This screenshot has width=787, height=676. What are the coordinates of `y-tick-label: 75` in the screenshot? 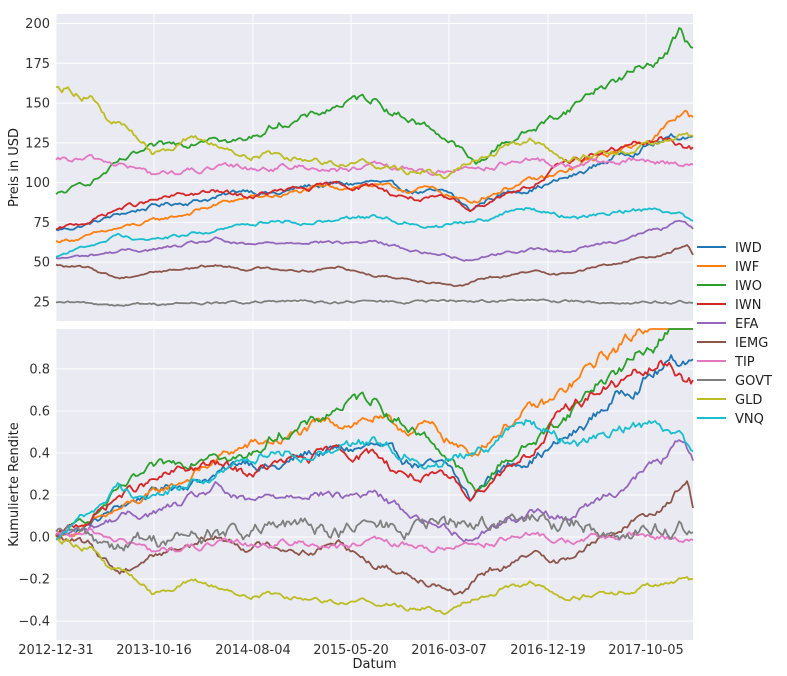 It's located at (41, 223).